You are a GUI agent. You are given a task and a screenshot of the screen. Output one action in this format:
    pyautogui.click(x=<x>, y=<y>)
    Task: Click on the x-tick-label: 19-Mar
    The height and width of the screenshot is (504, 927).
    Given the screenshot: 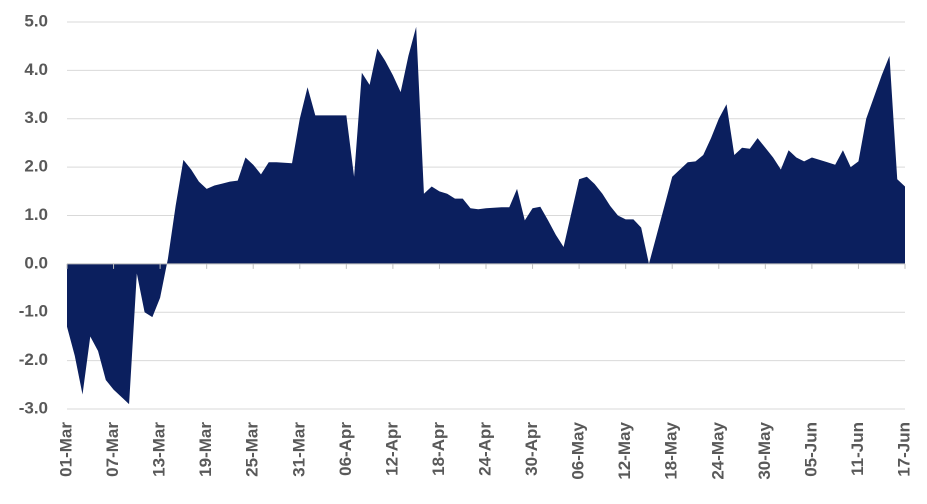 What is the action you would take?
    pyautogui.click(x=205, y=449)
    